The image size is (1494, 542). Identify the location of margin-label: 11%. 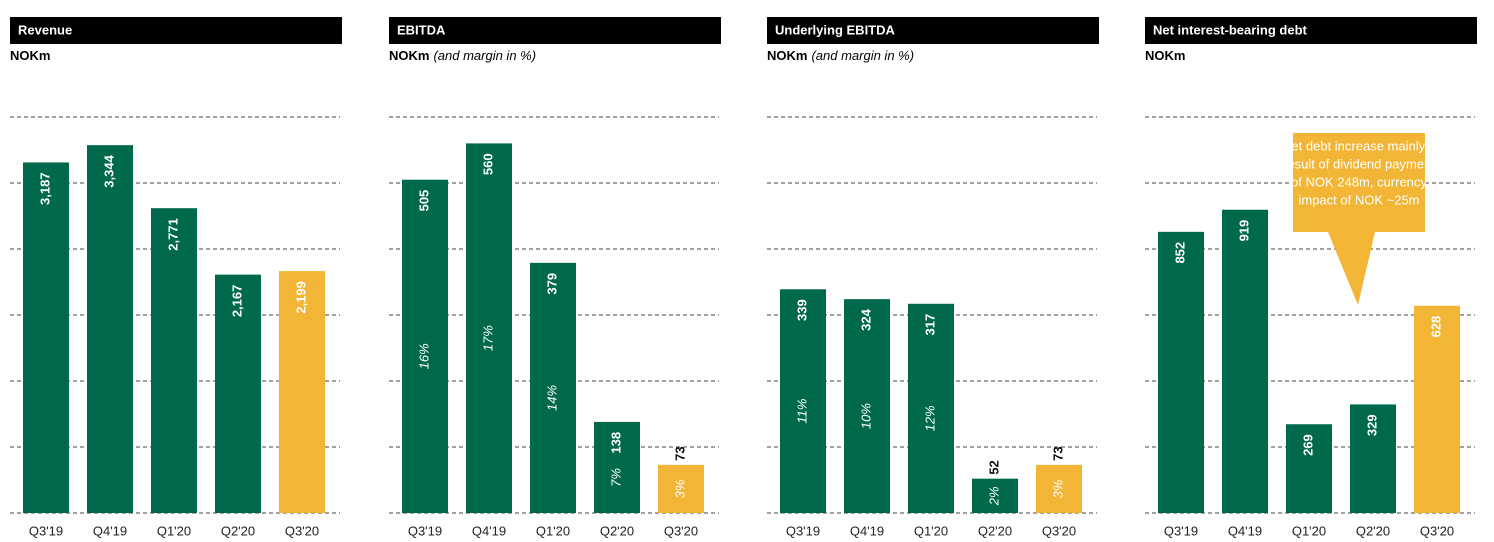
(801, 411).